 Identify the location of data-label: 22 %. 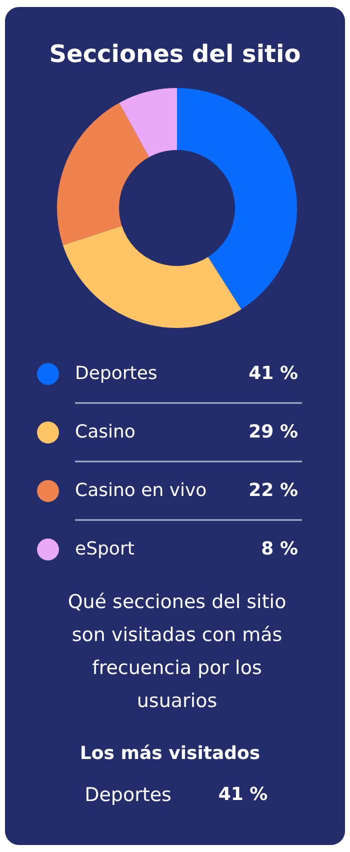
(273, 490).